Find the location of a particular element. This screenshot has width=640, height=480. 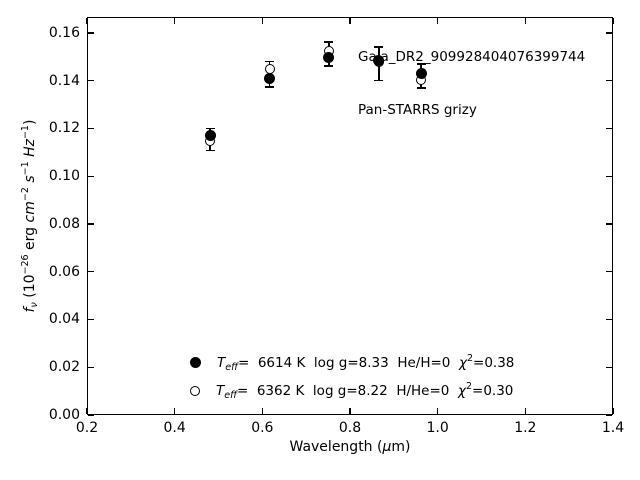

exp-26: −26 is located at coordinates (25, 264).